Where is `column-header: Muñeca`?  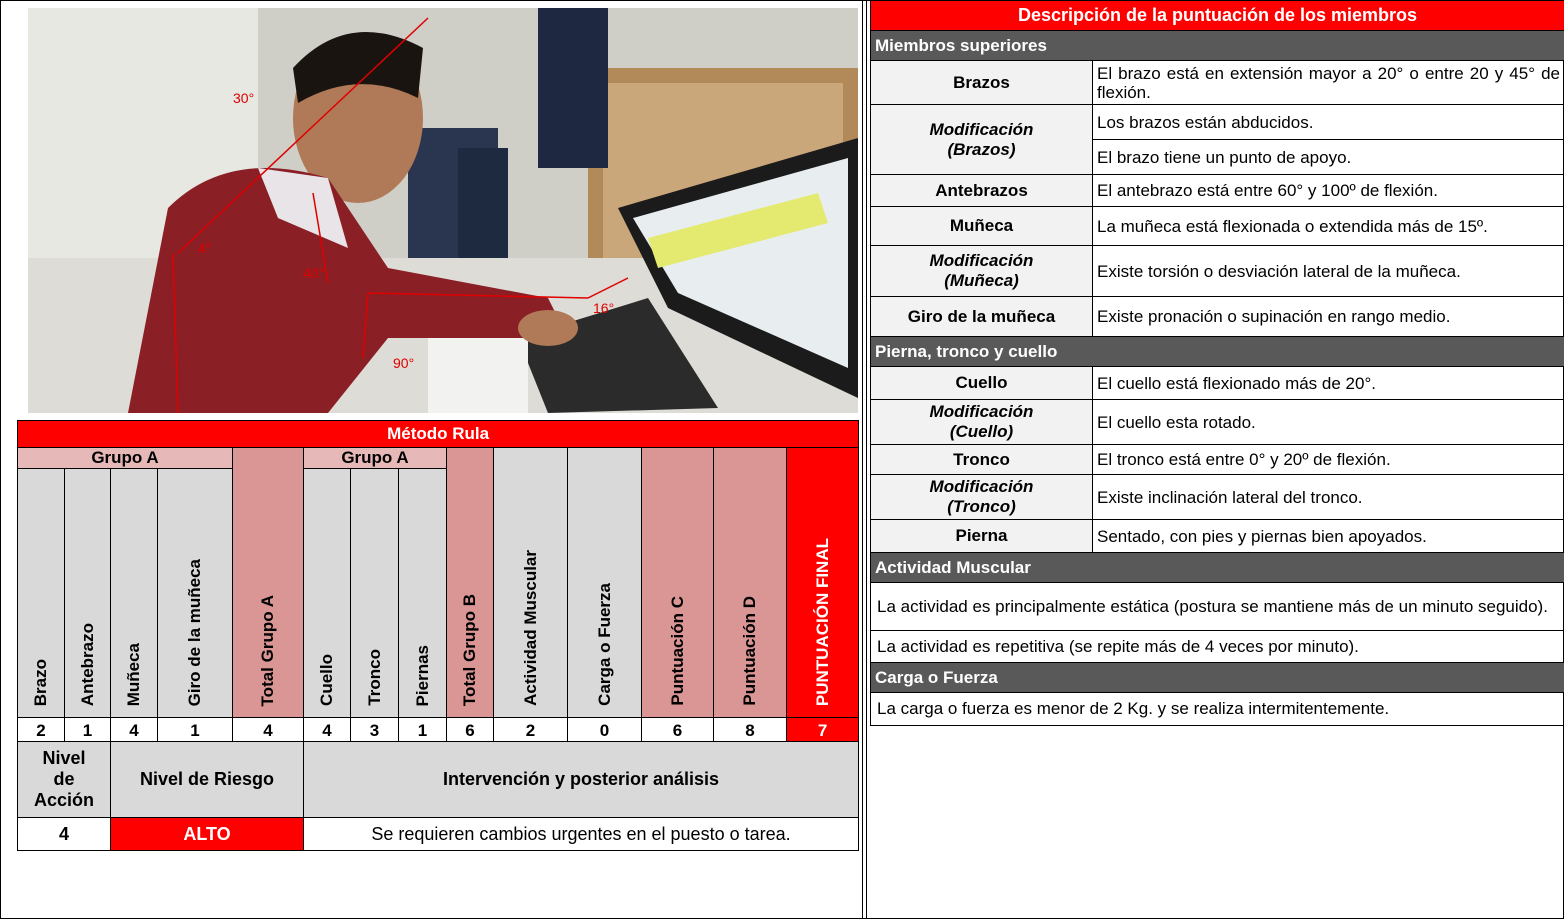 column-header: Muñeca is located at coordinates (134, 593).